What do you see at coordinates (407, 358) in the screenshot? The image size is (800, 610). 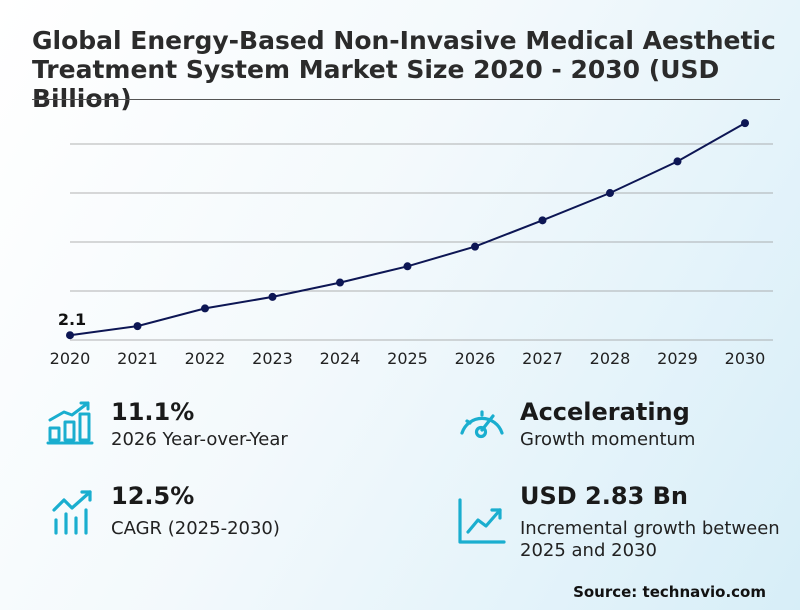 I see `x-tick-label: 2025` at bounding box center [407, 358].